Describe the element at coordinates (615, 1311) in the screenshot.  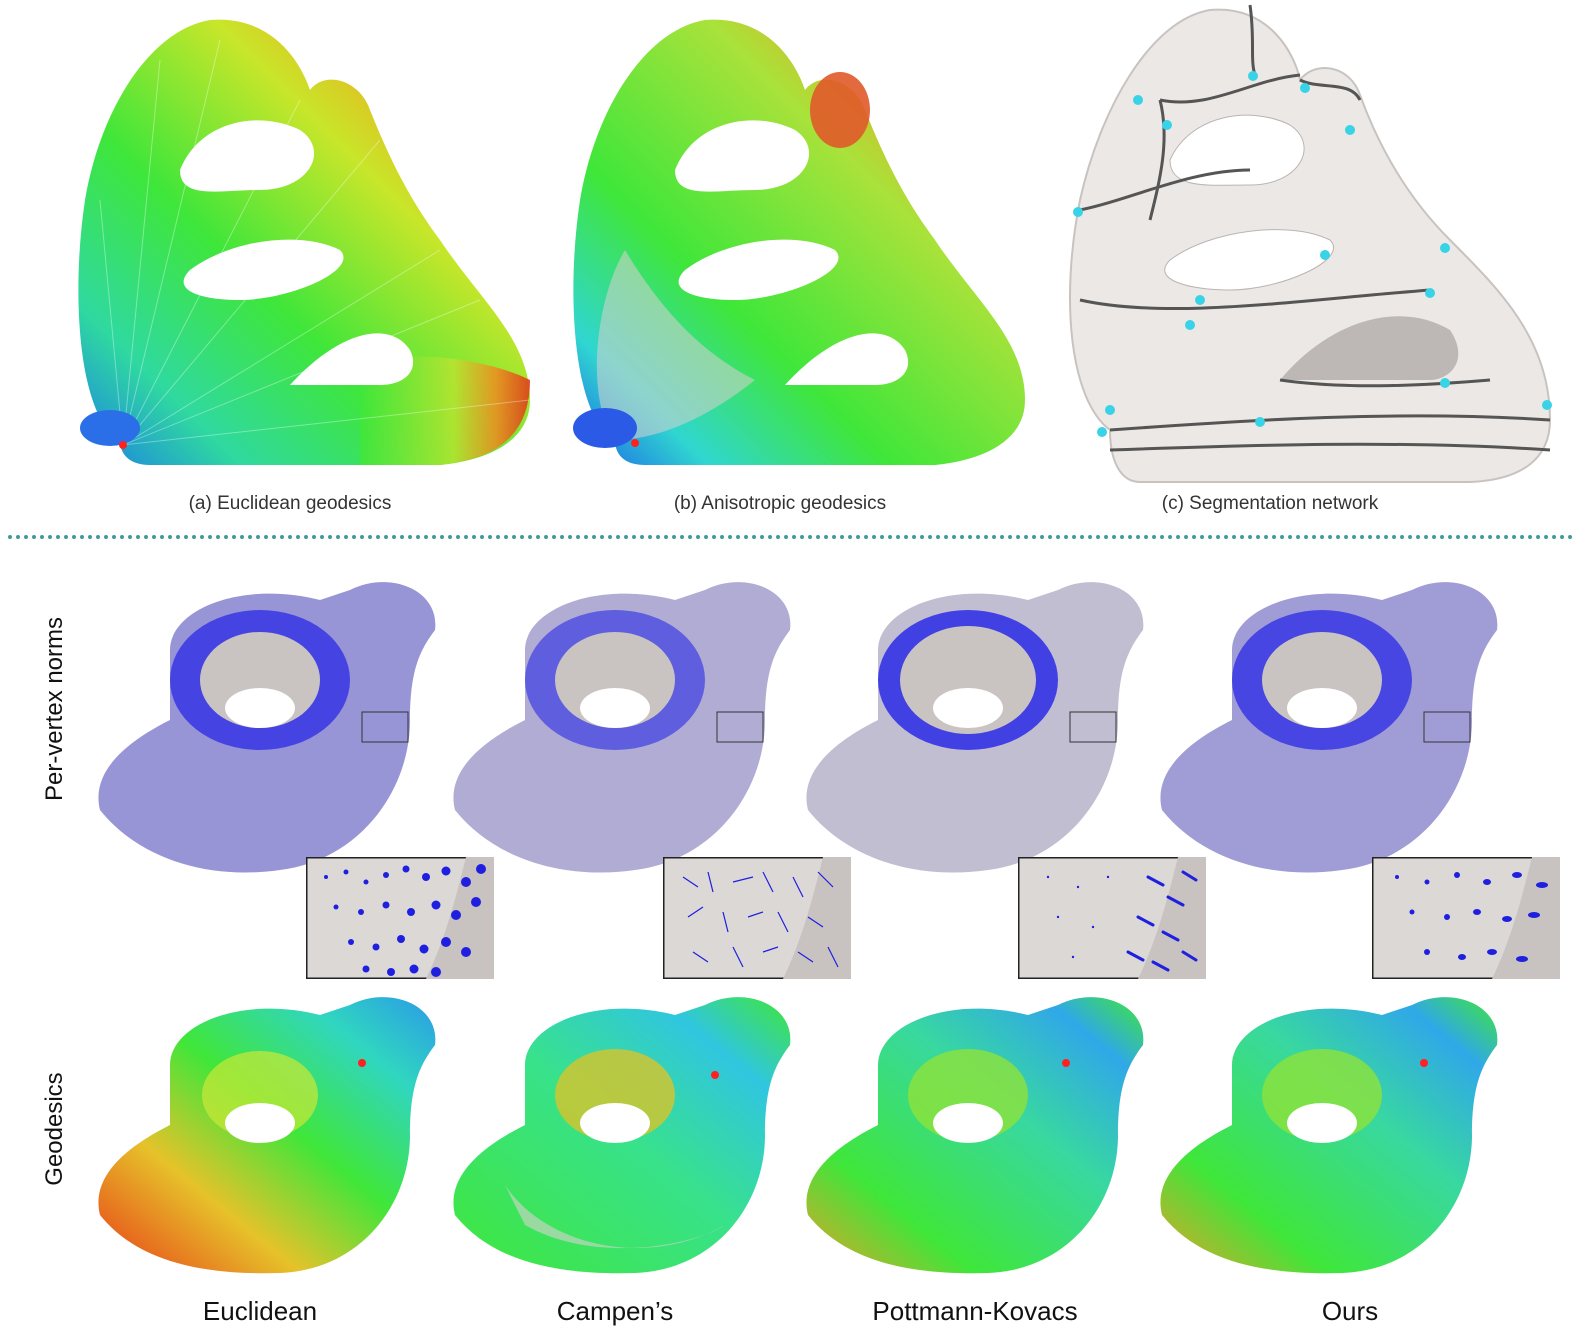
I see `column-label-campen: Campen’s` at that location.